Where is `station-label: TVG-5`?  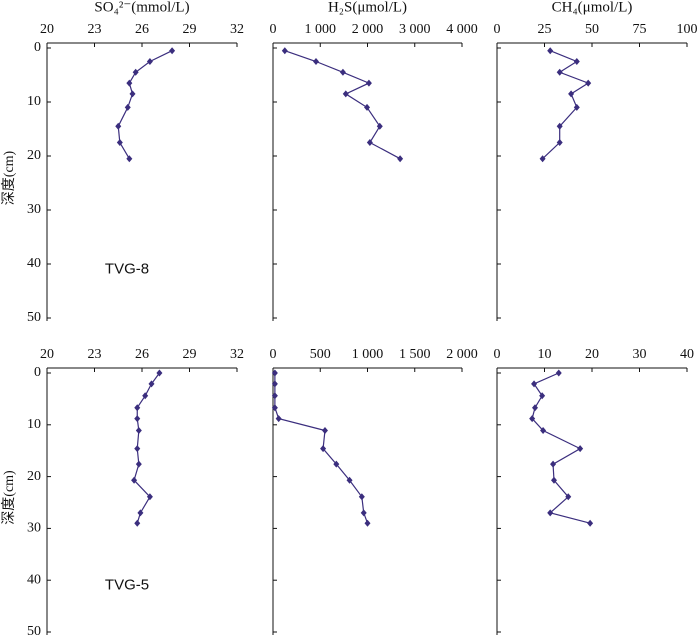 station-label: TVG-5 is located at coordinates (127, 584).